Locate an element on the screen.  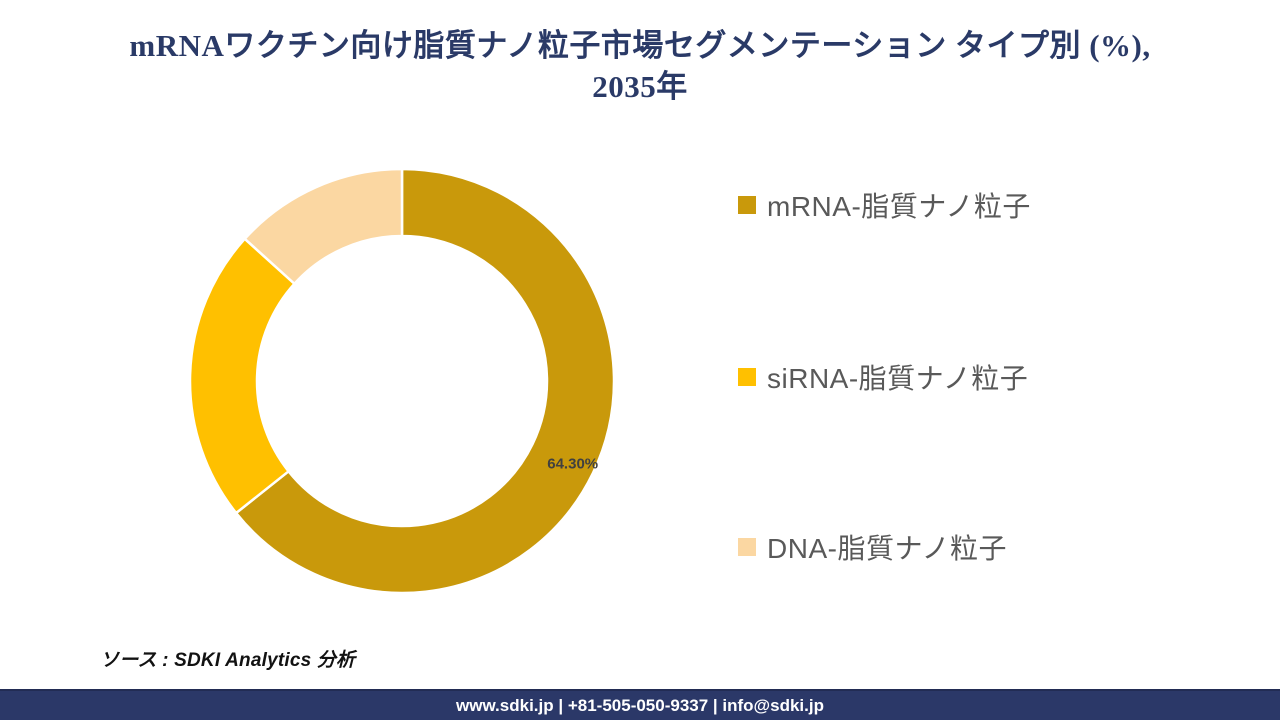
legend-label: DNA-脂質ナノ粒子 is located at coordinates (887, 548).